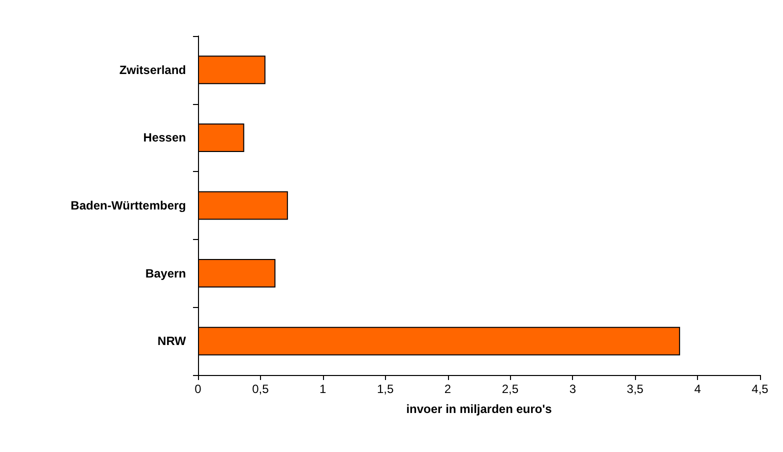 This screenshot has width=783, height=452. I want to click on y-tick-label: NRW, so click(172, 341).